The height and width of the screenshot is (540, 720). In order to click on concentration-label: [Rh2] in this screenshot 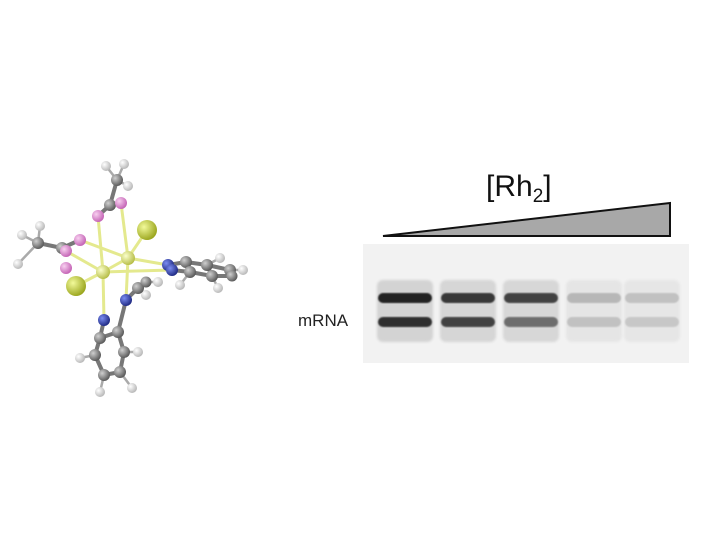, I will do `click(519, 188)`.